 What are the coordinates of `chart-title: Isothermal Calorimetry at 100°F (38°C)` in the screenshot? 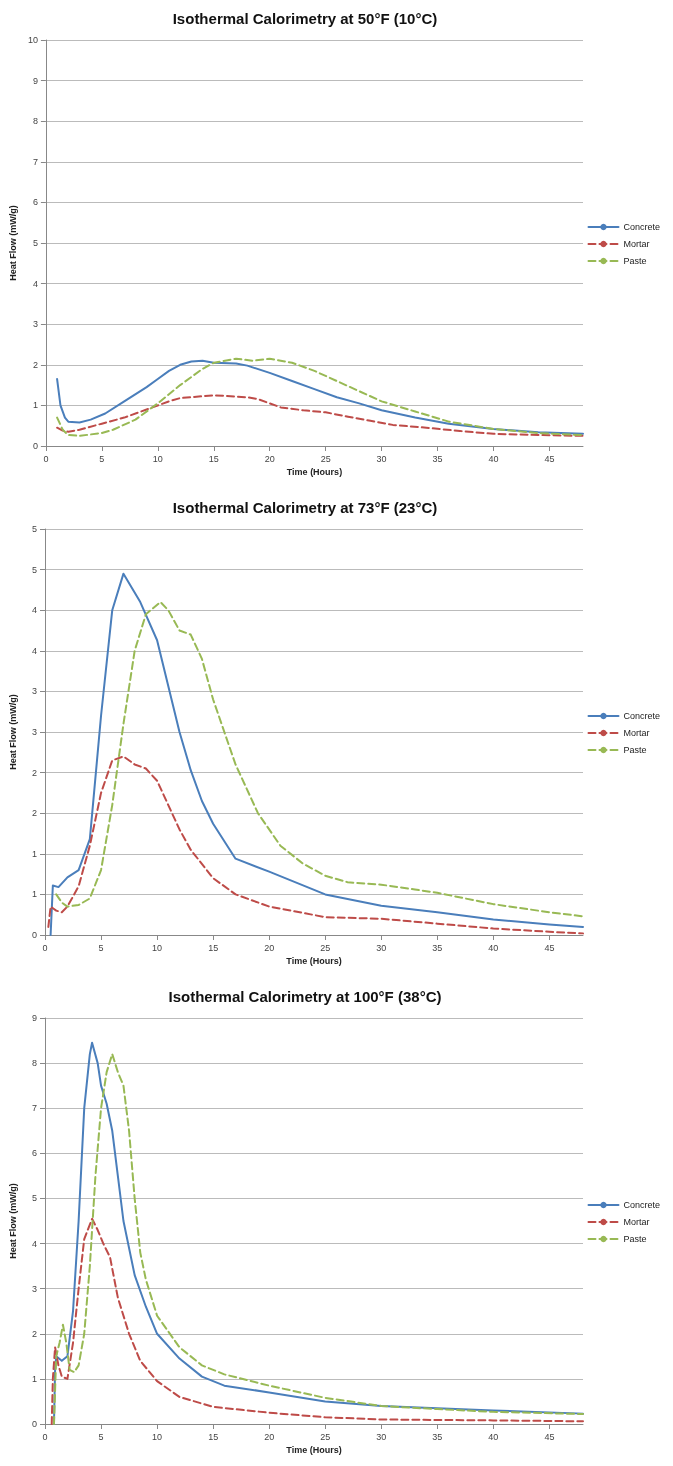 It's located at (305, 996).